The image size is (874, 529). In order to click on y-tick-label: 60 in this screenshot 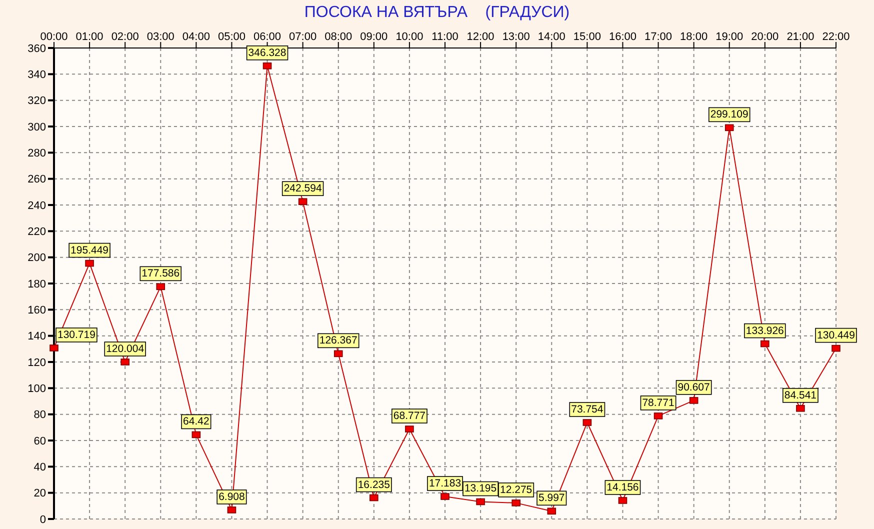, I will do `click(40, 441)`.